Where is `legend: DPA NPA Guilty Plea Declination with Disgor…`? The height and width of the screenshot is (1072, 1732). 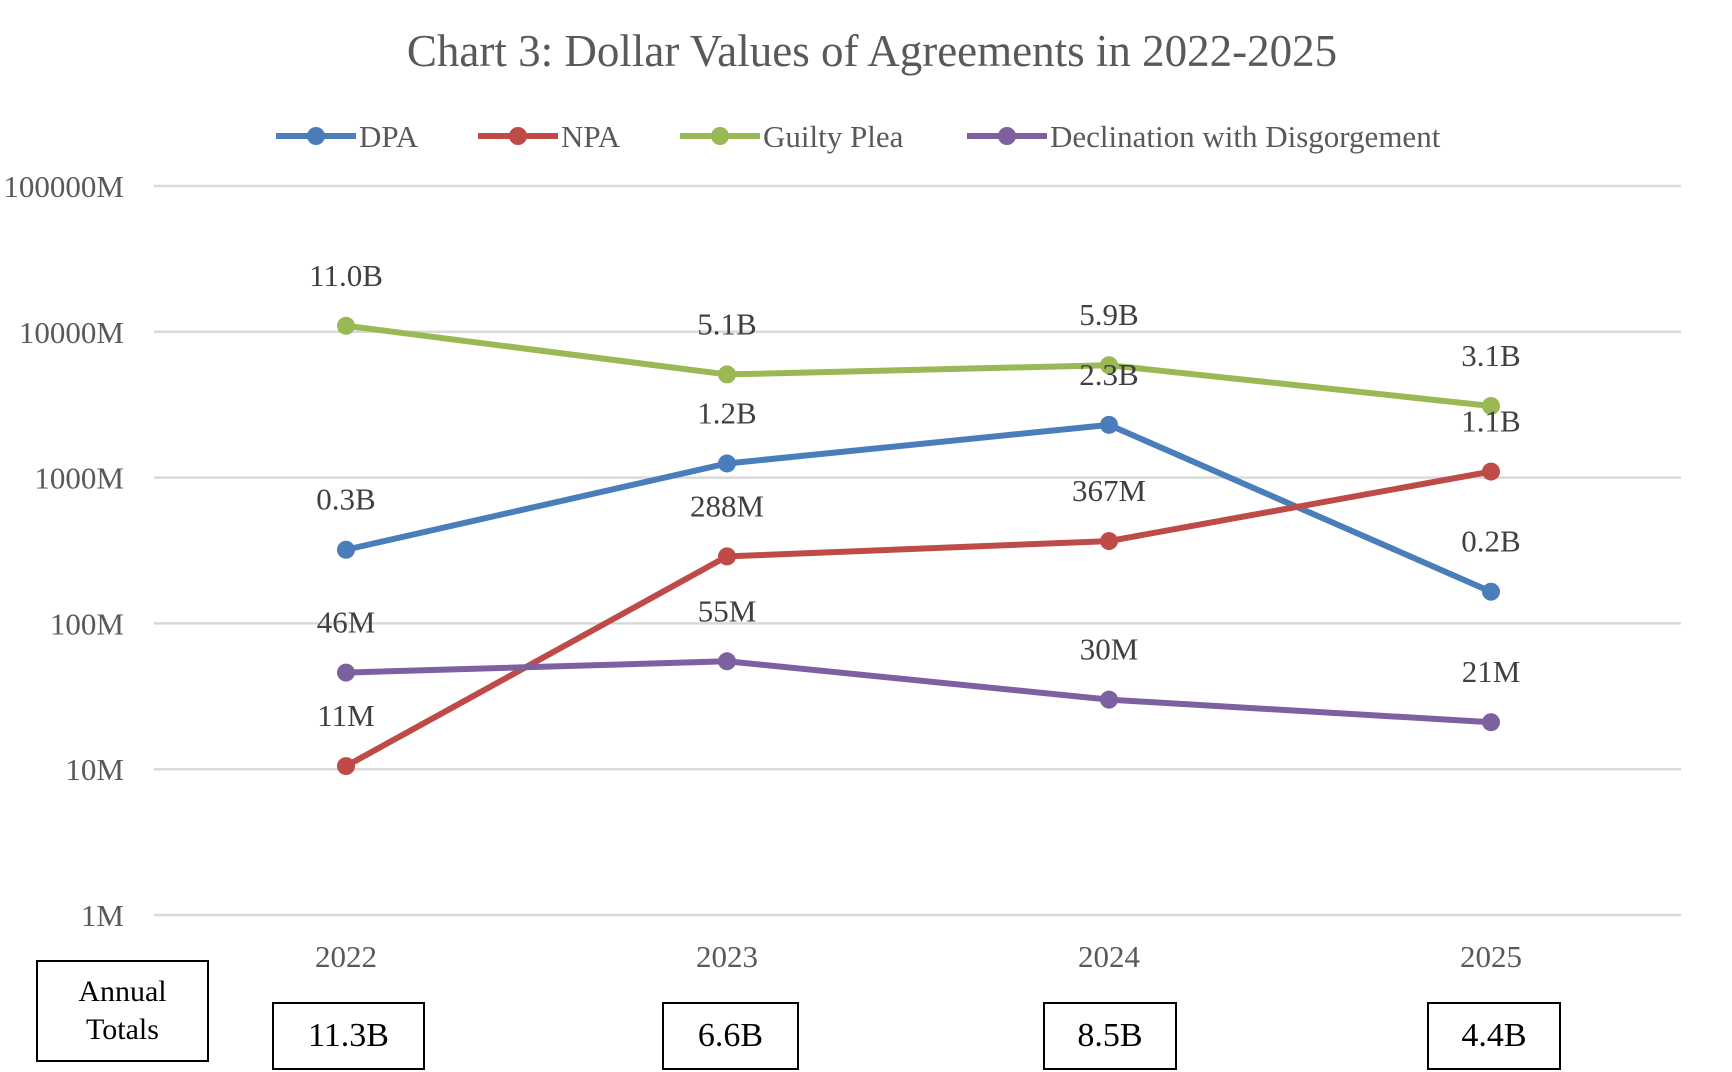
legend: DPA NPA Guilty Plea Declination with Disgor… is located at coordinates (858, 136).